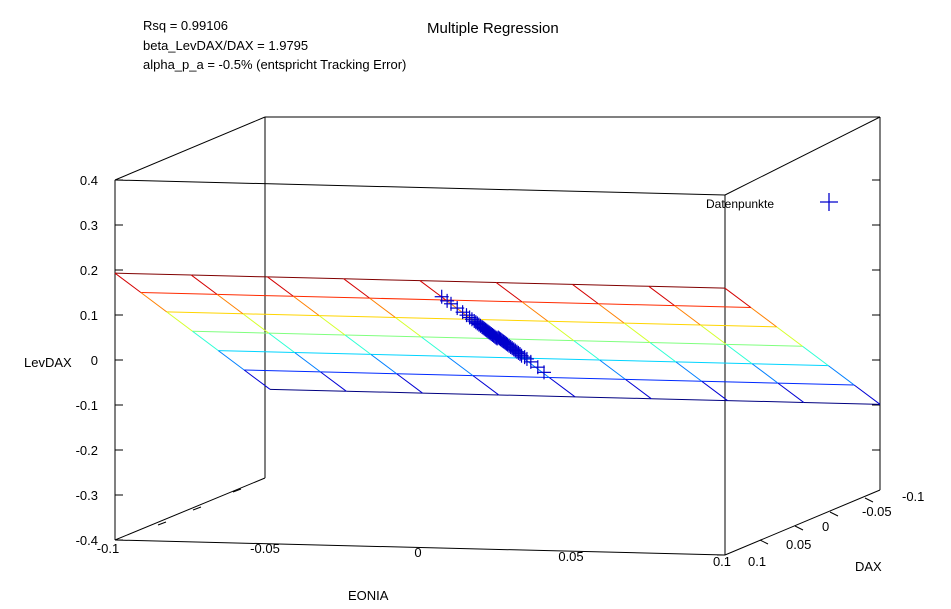 This screenshot has height=609, width=951. I want to click on y-tick-label: -0.05, so click(877, 511).